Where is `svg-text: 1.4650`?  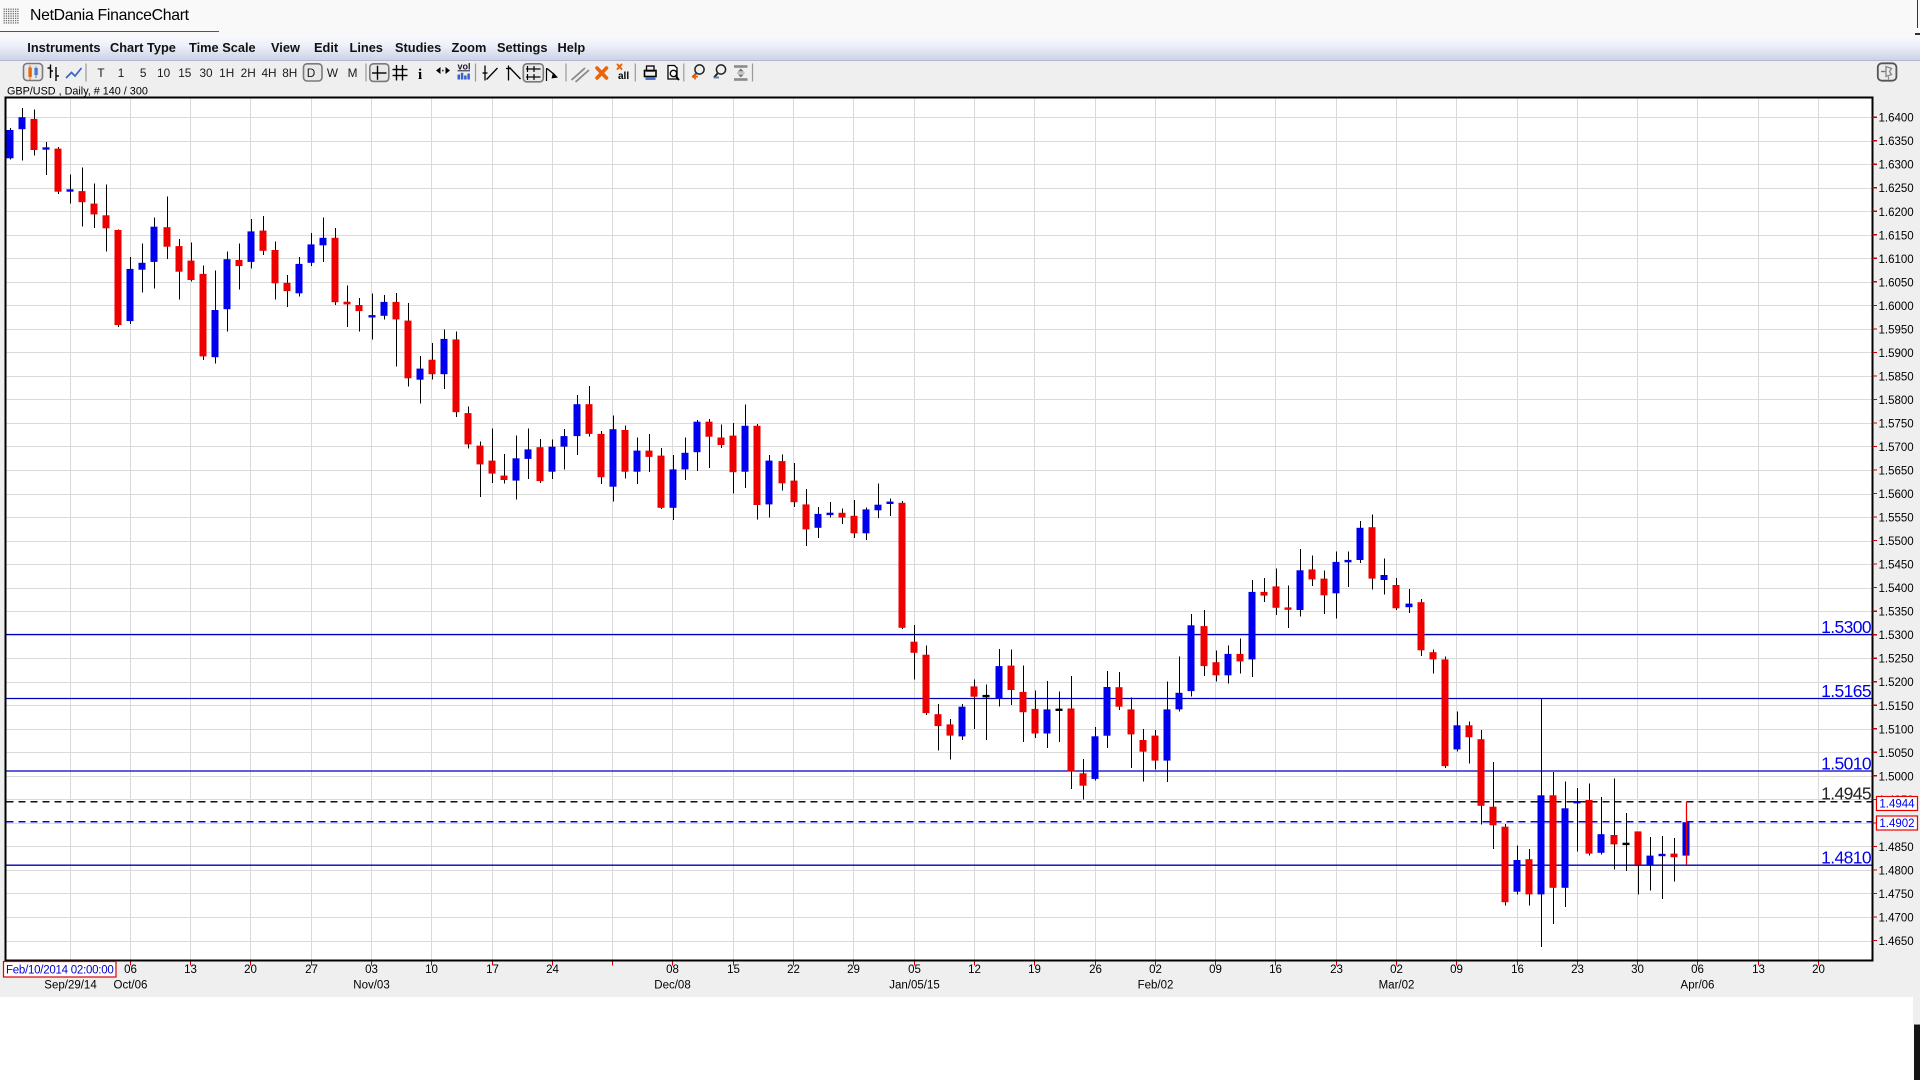 svg-text: 1.4650 is located at coordinates (1896, 942).